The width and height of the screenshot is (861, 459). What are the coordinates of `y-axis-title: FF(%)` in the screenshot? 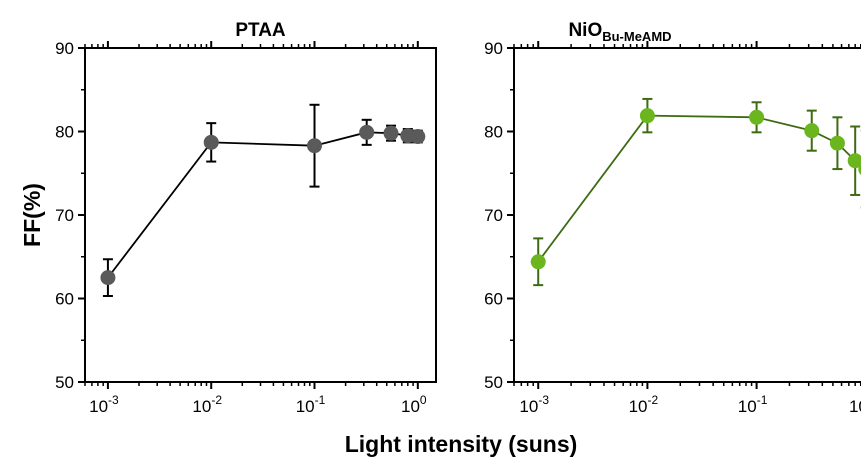 It's located at (32, 215).